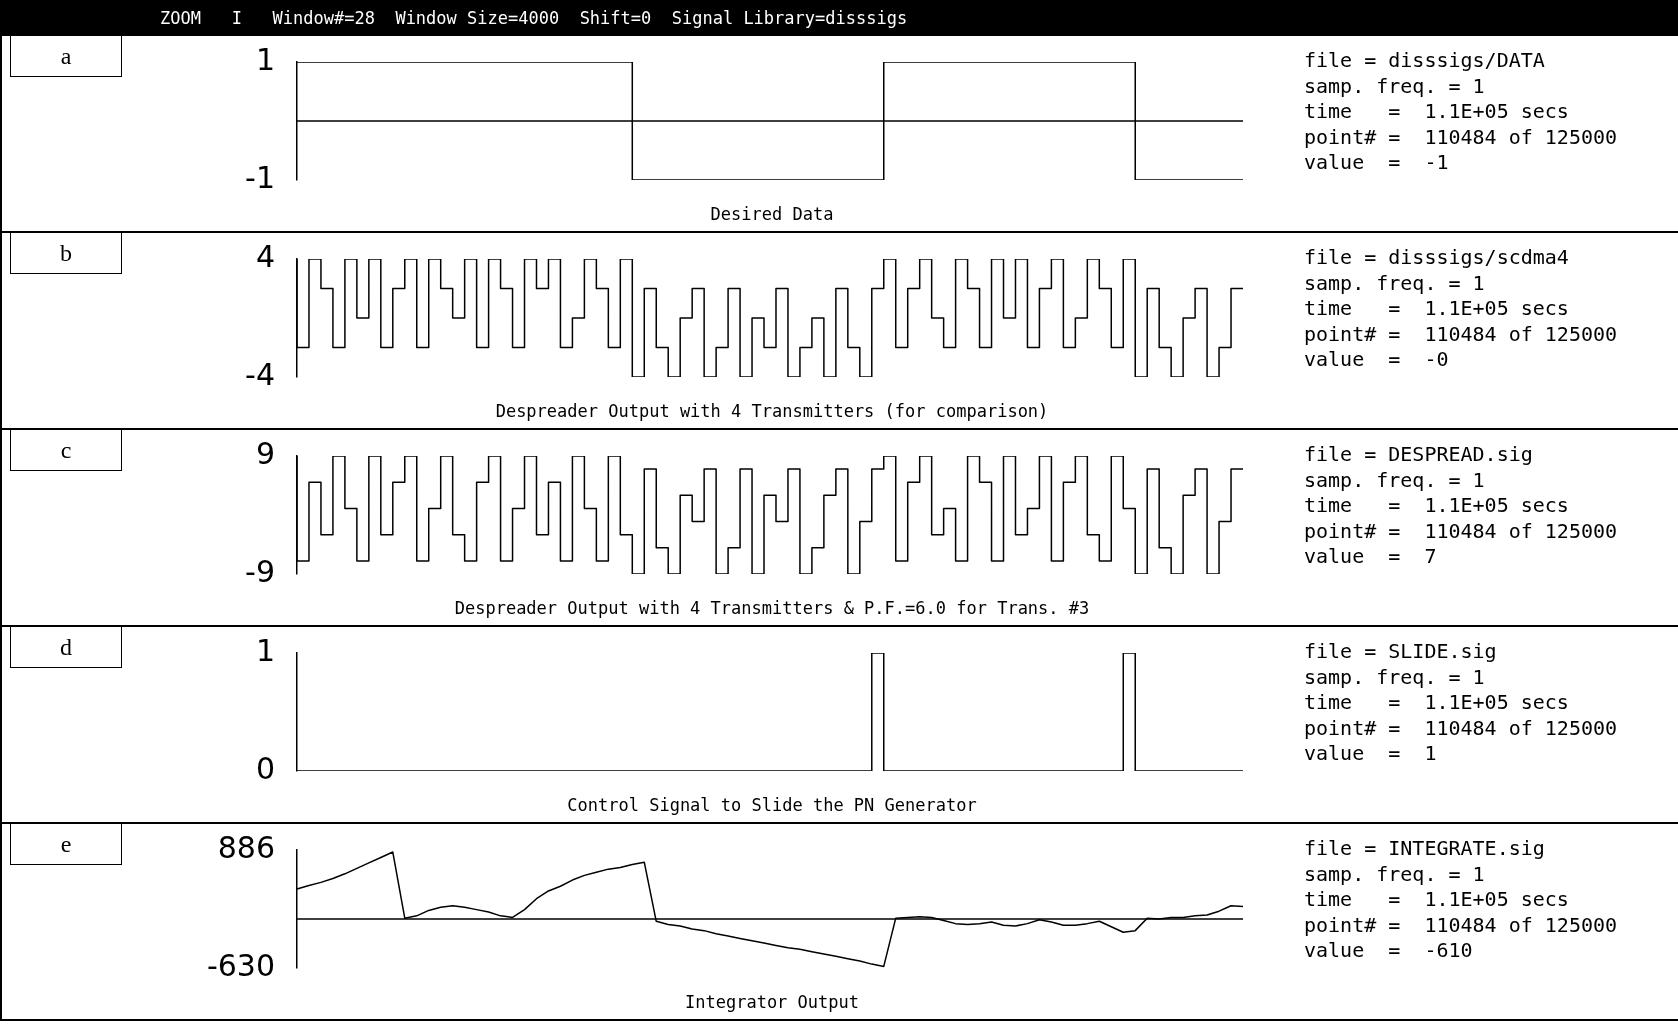 The image size is (1678, 1033). I want to click on y-tick-label: 0, so click(265, 768).